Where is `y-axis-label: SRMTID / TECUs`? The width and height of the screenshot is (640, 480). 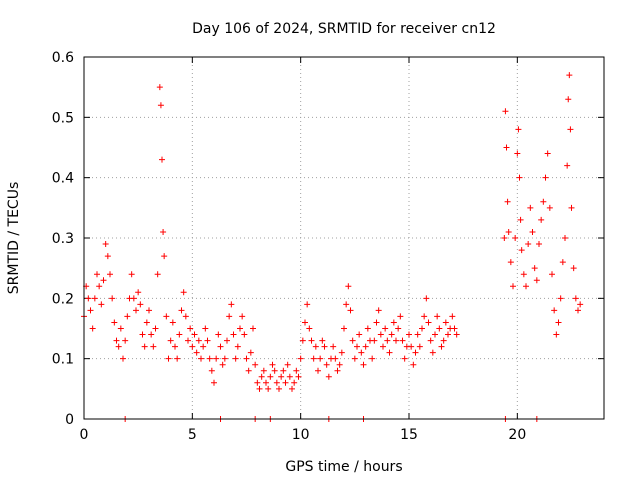
y-axis-label: SRMTID / TECUs is located at coordinates (14, 238).